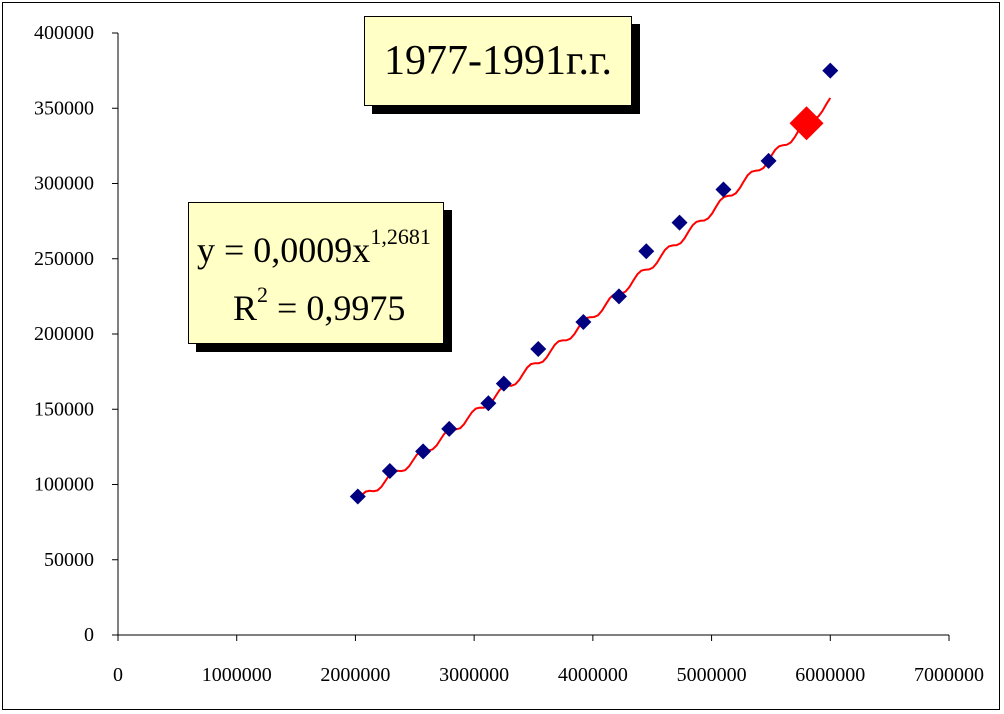  Describe the element at coordinates (64, 485) in the screenshot. I see `y-tick-label: 100000` at that location.